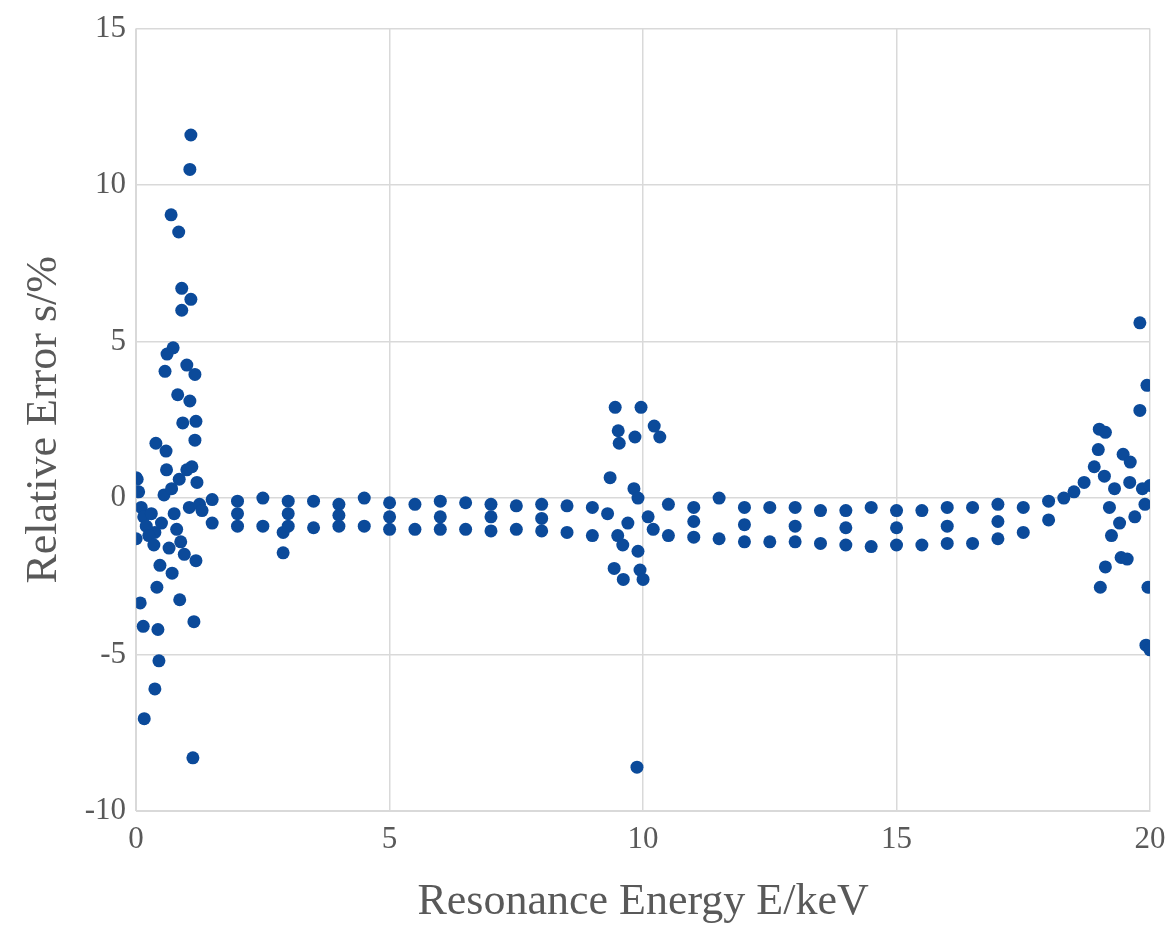 Image resolution: width=1176 pixels, height=937 pixels. Describe the element at coordinates (643, 900) in the screenshot. I see `x-axis-title: Resonance Energy E/keV` at that location.